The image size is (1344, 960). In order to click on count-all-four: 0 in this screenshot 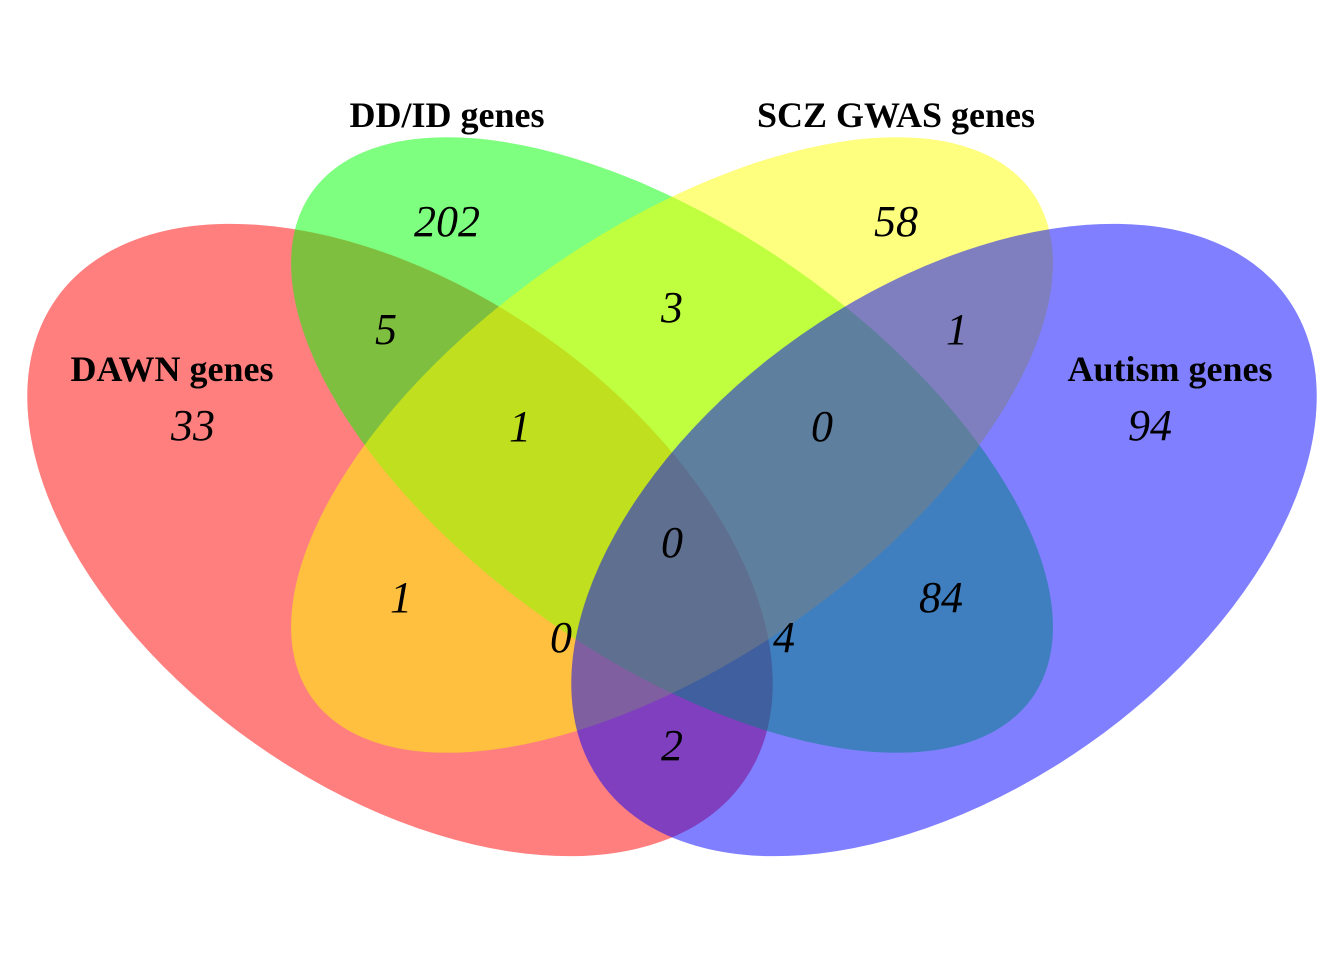, I will do `click(672, 542)`.